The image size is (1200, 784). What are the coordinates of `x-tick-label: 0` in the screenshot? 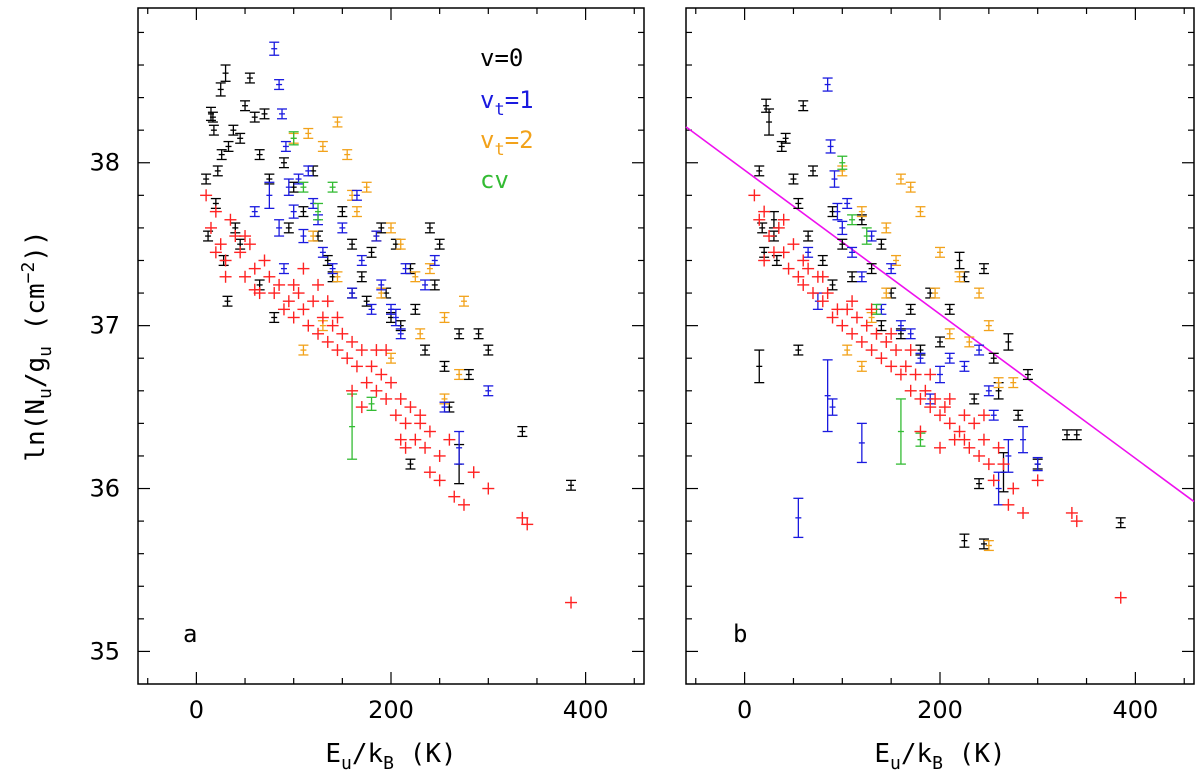 It's located at (744, 710).